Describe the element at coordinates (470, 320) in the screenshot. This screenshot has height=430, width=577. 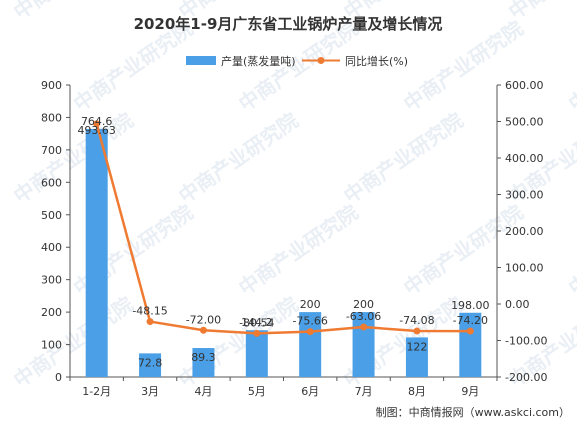
I see `line-value-label: -74.20` at that location.